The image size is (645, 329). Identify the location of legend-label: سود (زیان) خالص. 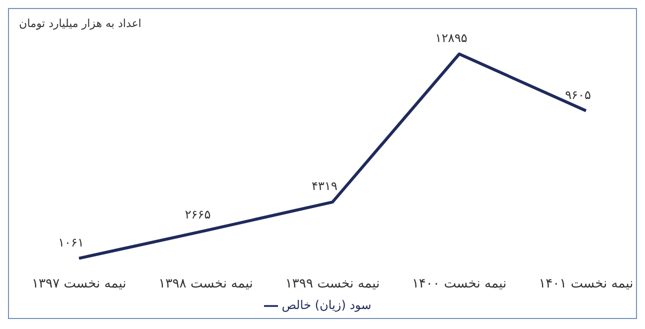
(327, 305).